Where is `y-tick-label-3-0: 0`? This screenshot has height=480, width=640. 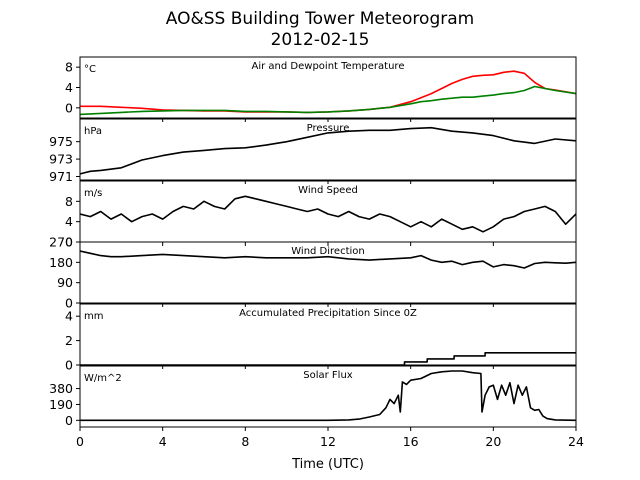 y-tick-label-3-0: 0 is located at coordinates (69, 303).